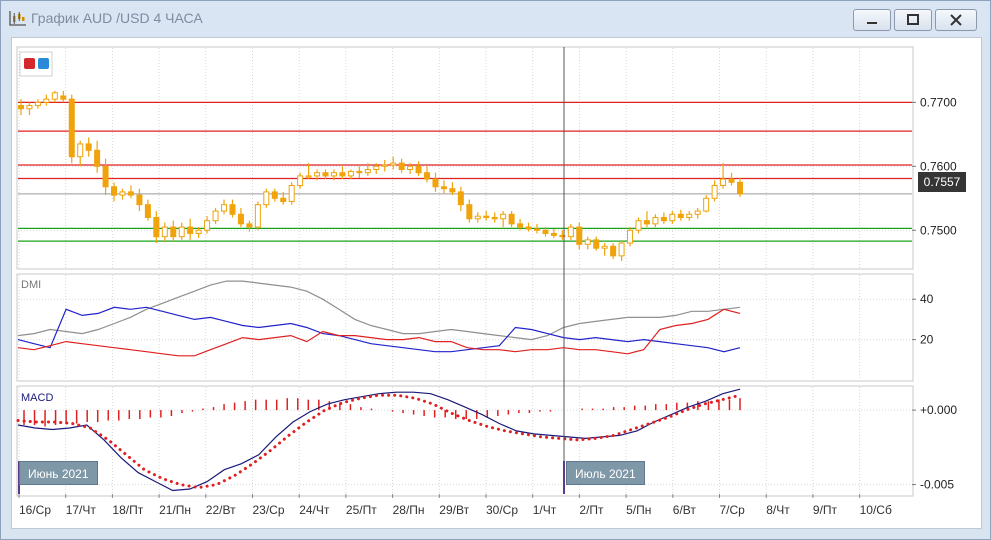 This screenshot has width=991, height=540. Describe the element at coordinates (605, 473) in the screenshot. I see `month-label-july: Июль 2021` at that location.